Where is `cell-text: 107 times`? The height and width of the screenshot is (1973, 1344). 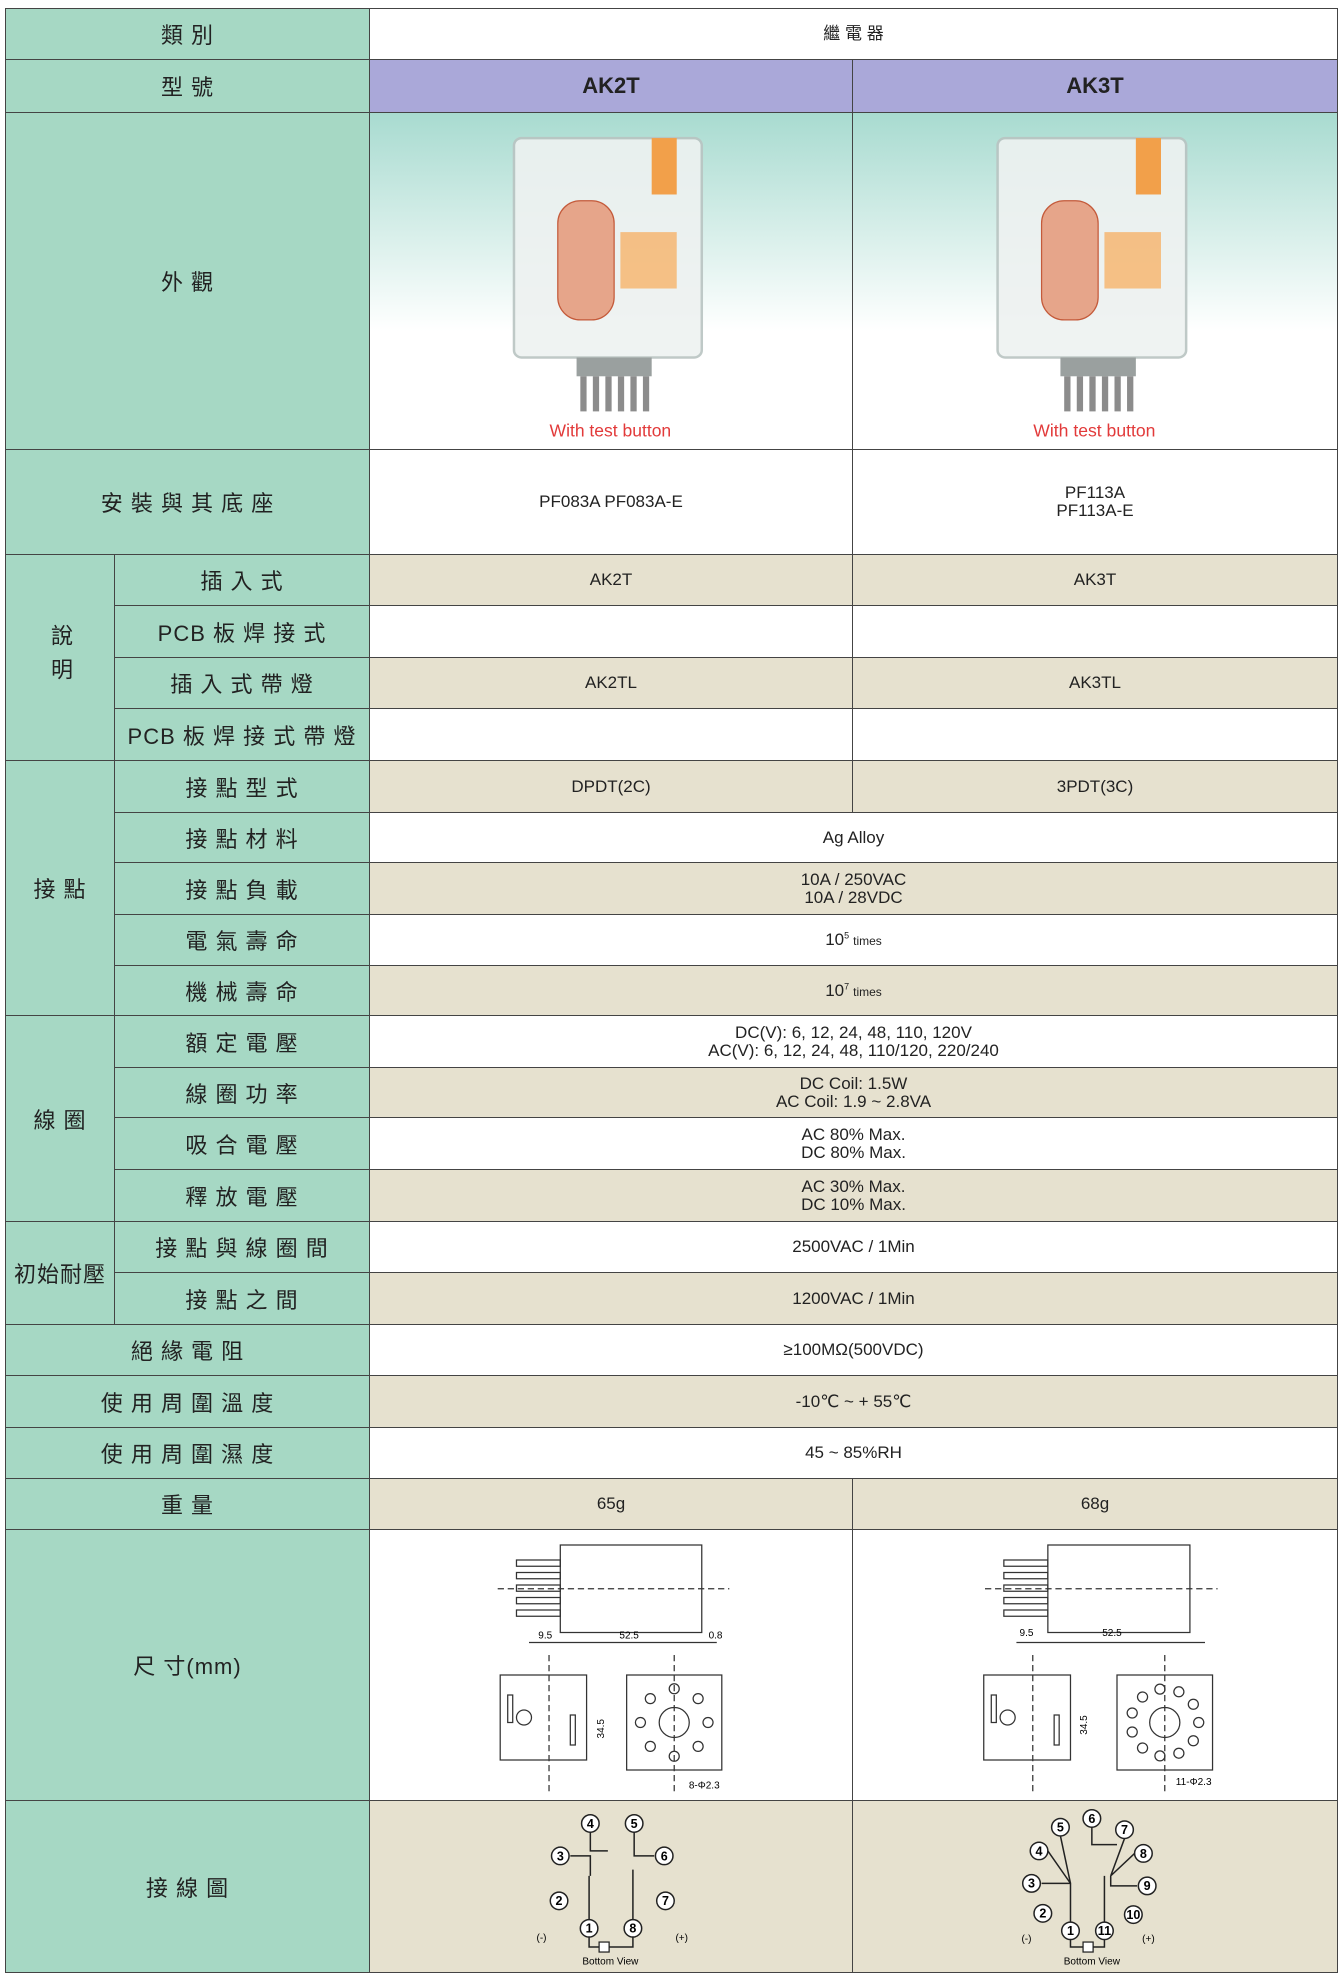 cell-text: 107 times is located at coordinates (853, 990).